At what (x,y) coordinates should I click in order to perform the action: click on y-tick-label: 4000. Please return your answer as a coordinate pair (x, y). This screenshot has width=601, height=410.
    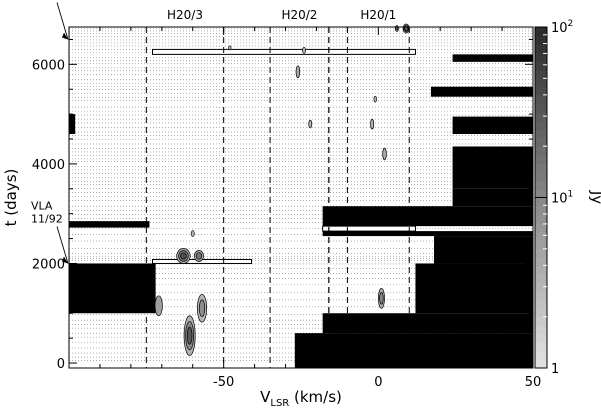
    Looking at the image, I should click on (48, 165).